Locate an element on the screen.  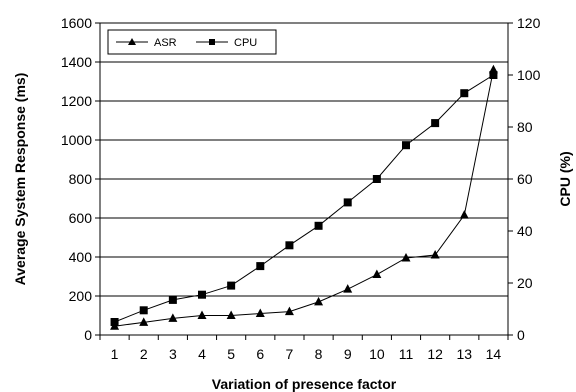
y-tick-label: 800 is located at coordinates (81, 179).